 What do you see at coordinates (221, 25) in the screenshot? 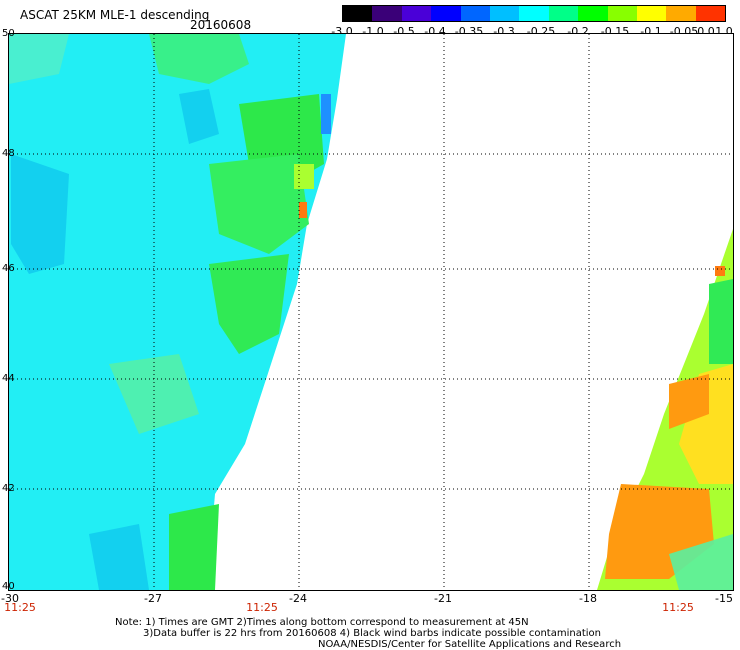
I see `map-date: 20160608` at bounding box center [221, 25].